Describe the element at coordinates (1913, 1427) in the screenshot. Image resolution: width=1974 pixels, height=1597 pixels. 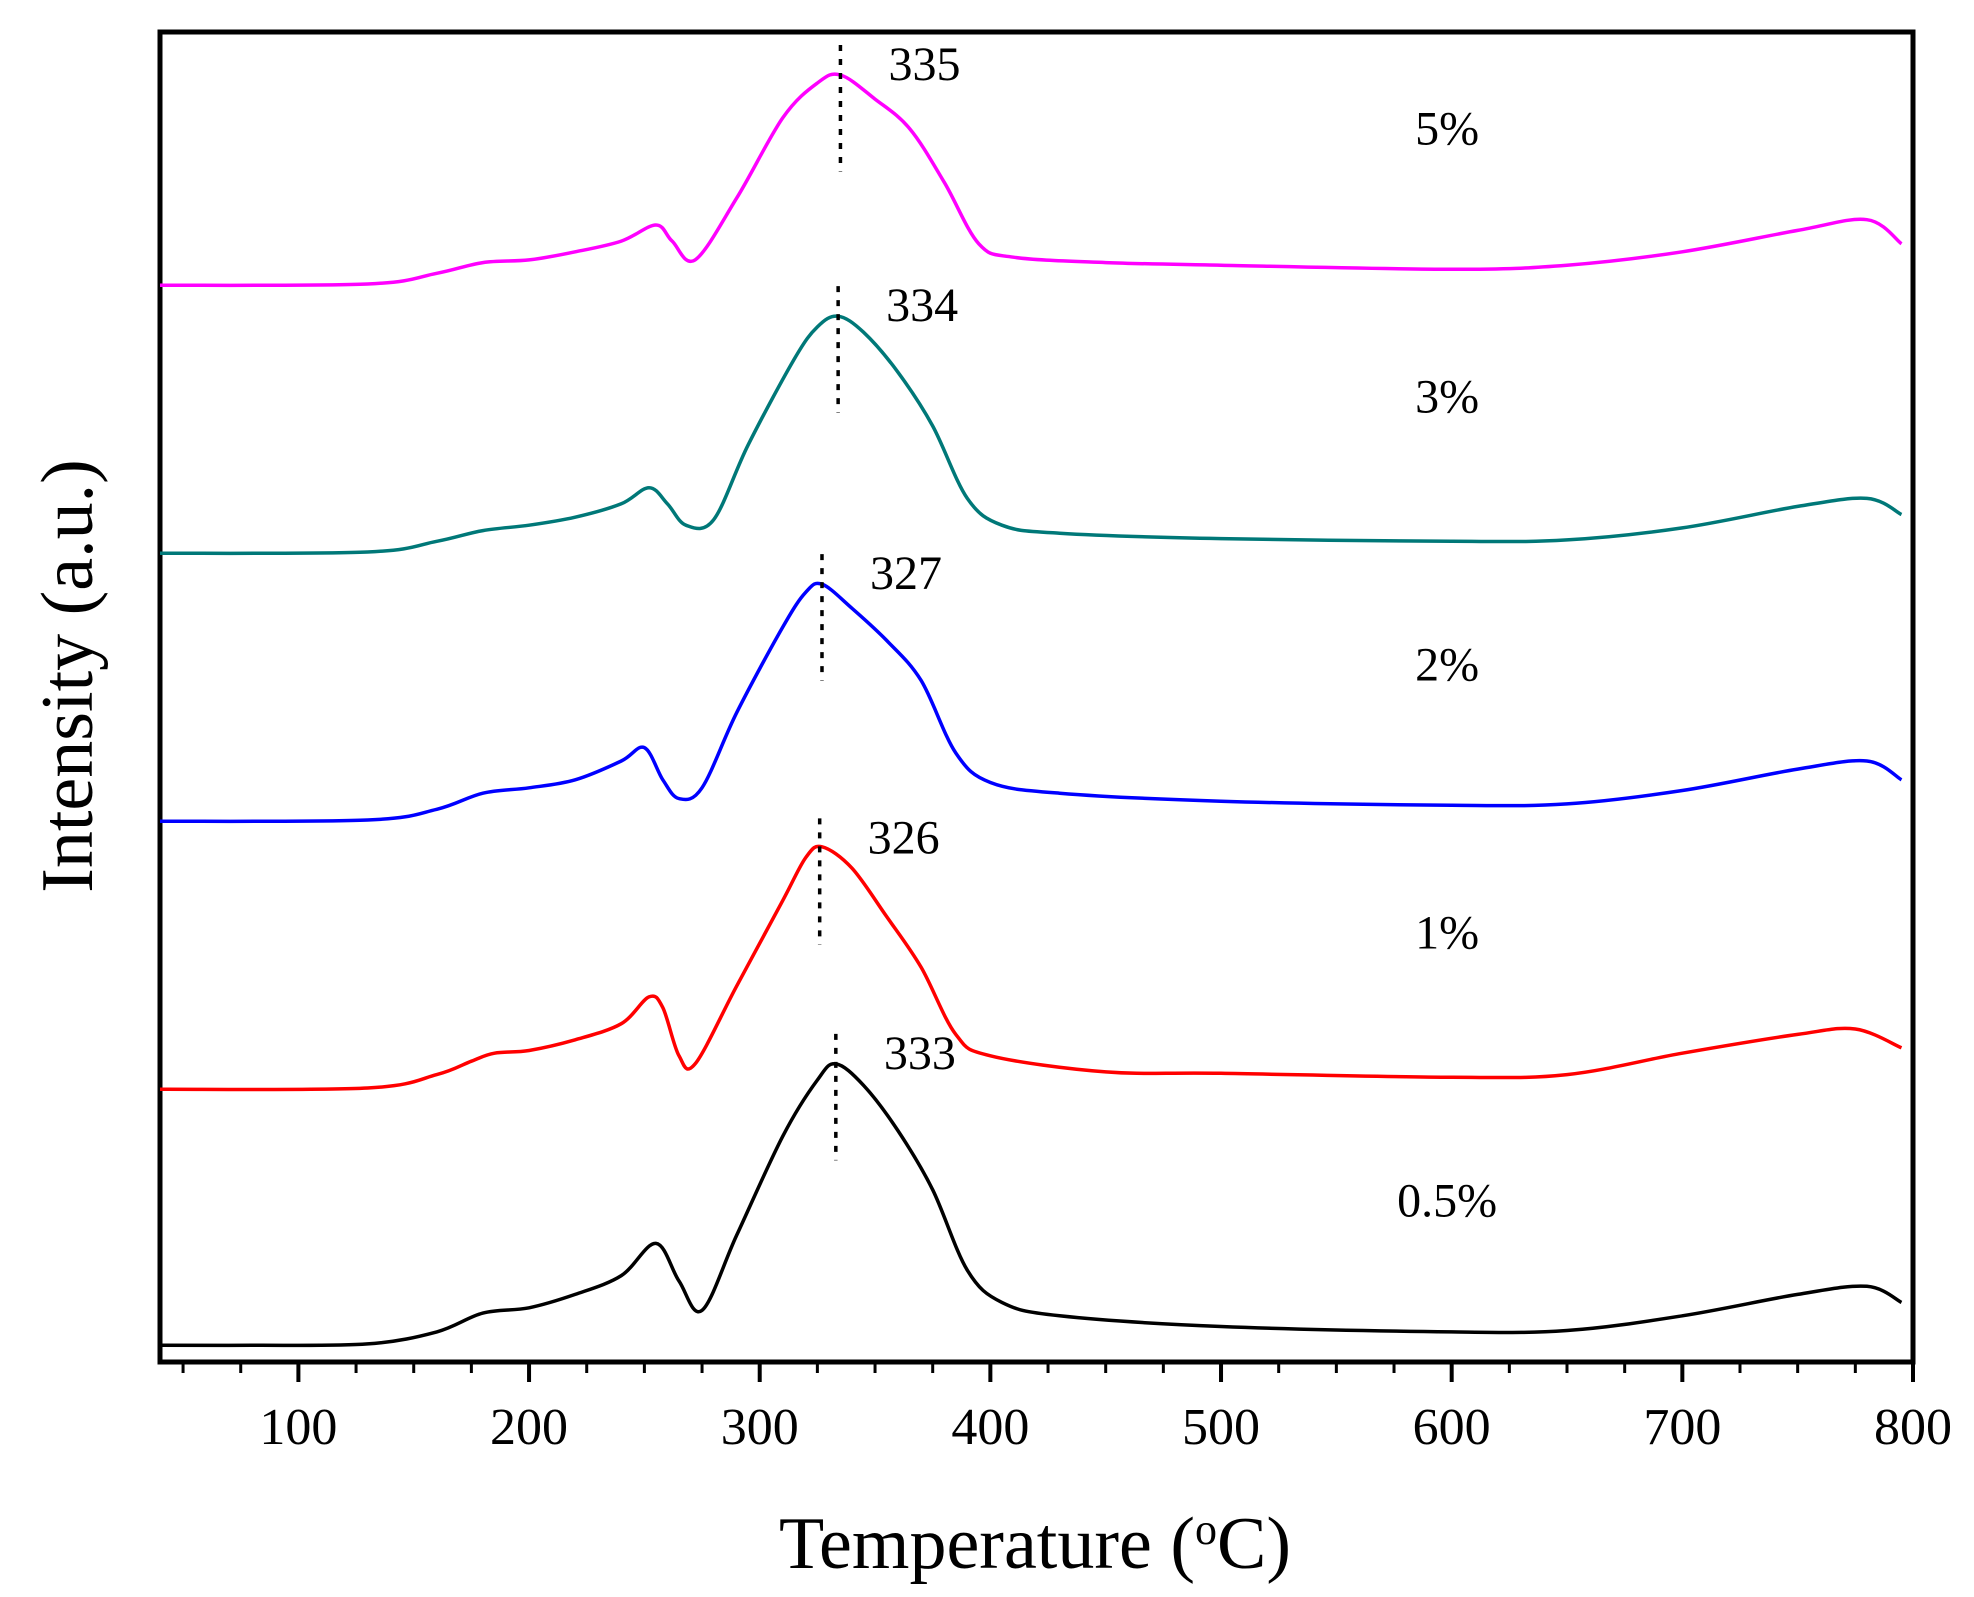
I see `x-tick-label: 800` at that location.